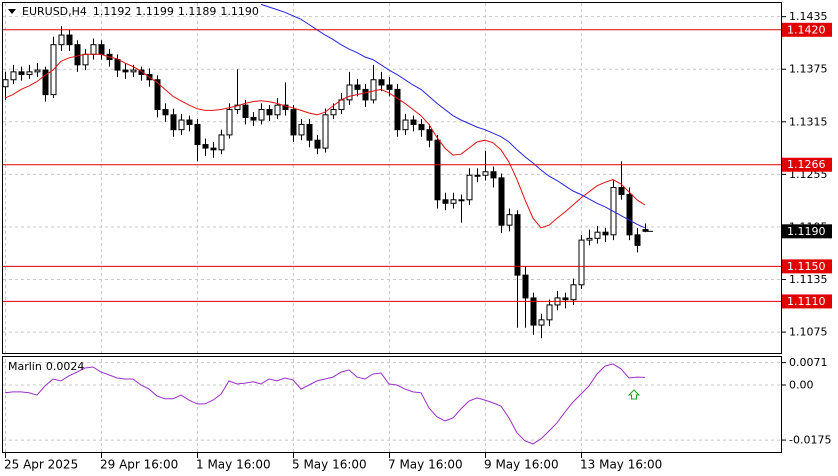 Image resolution: width=838 pixels, height=476 pixels. Describe the element at coordinates (621, 465) in the screenshot. I see `x-tick-label: 13 May 16:00` at that location.